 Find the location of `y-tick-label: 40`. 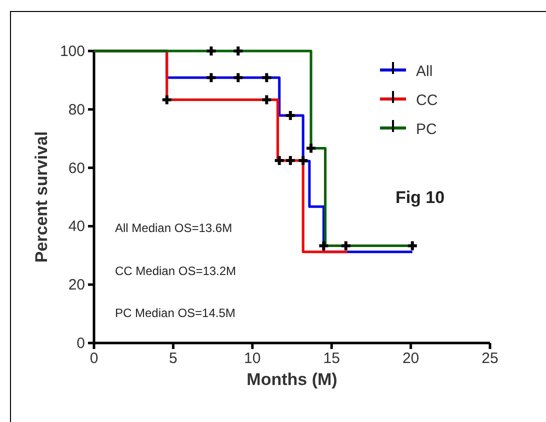

y-tick-label: 40 is located at coordinates (76, 227).